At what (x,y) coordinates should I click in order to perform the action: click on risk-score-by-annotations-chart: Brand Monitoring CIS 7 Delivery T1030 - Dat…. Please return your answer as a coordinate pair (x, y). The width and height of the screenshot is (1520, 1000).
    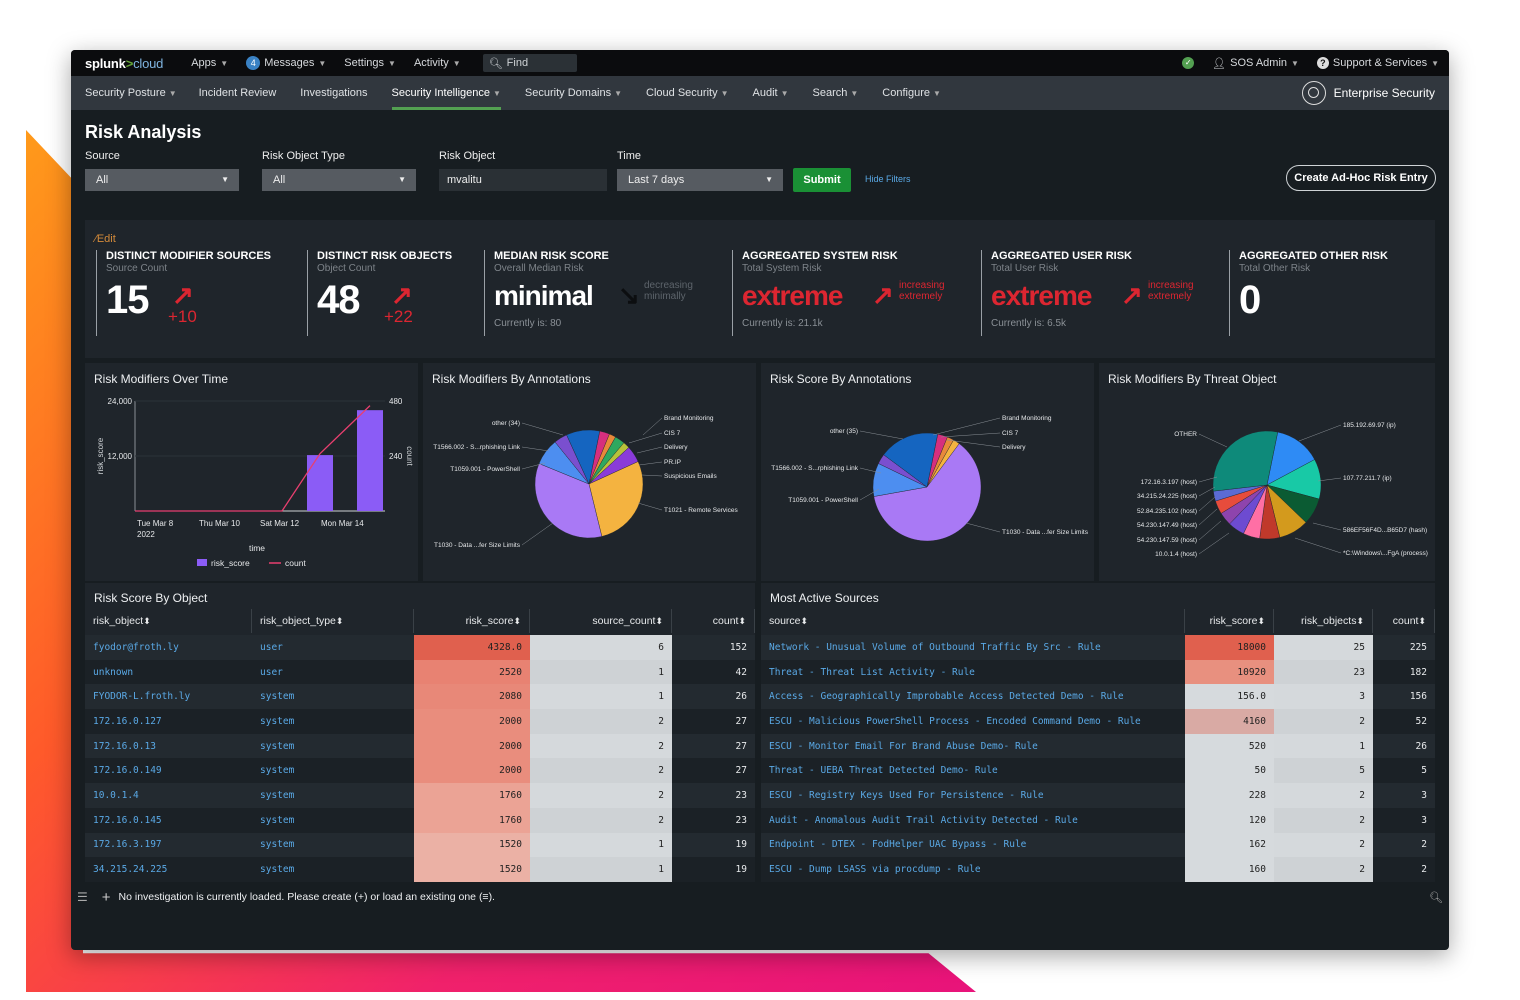
    Looking at the image, I should click on (927, 472).